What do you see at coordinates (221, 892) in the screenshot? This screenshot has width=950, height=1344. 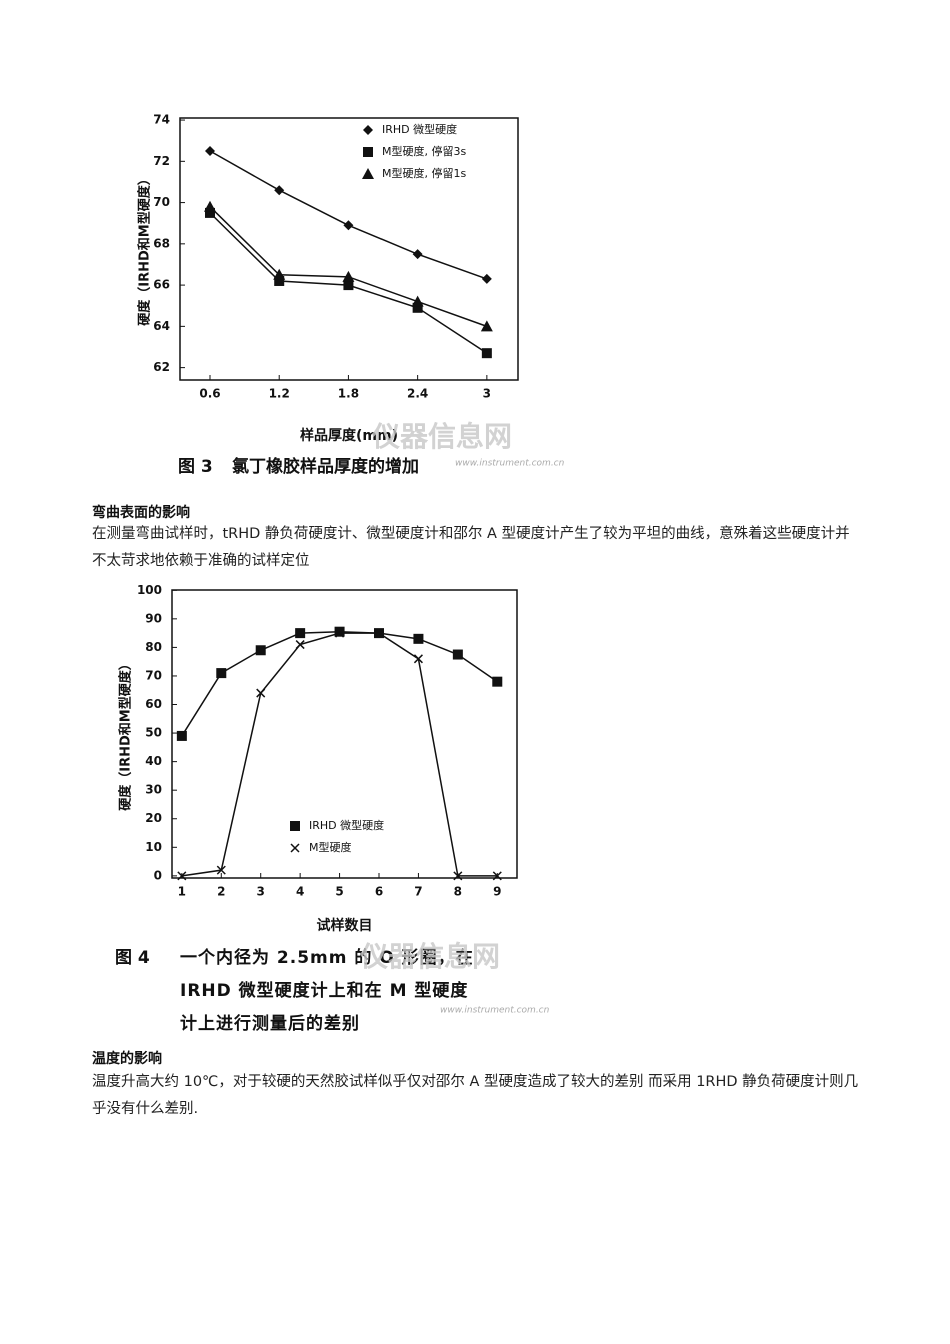 I see `x-tick-label: 2` at bounding box center [221, 892].